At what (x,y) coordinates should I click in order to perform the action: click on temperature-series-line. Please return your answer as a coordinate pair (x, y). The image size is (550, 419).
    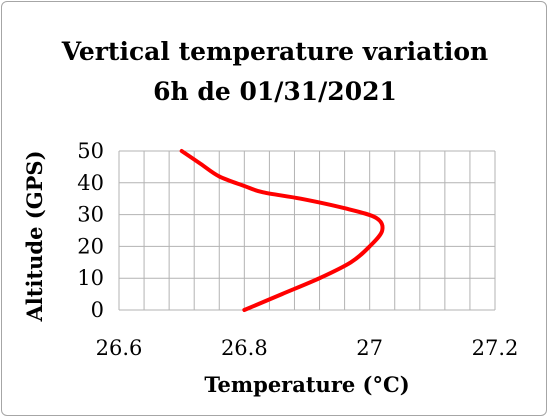
    Looking at the image, I should click on (282, 230).